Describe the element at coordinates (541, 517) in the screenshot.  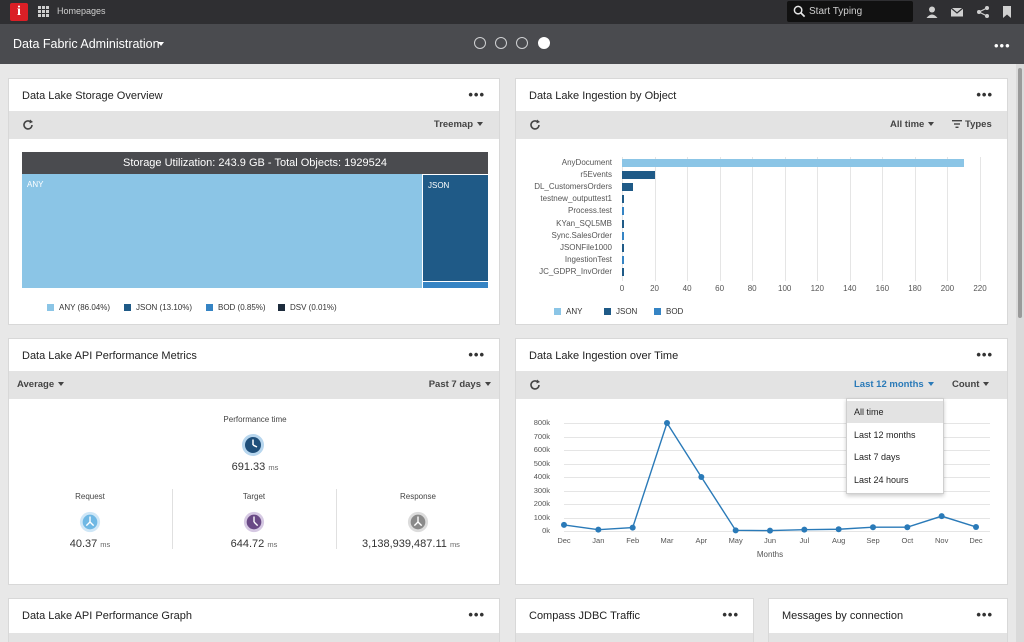
I see `y-tick-label: 100k` at that location.